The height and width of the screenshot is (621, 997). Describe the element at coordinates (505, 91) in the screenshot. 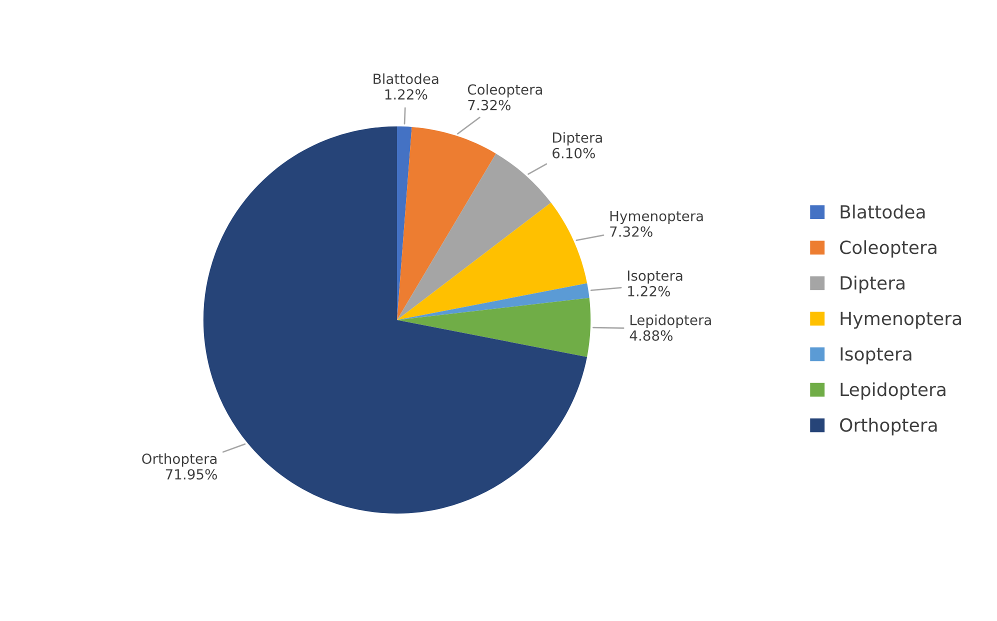

I see `slice-label: Coleoptera` at that location.